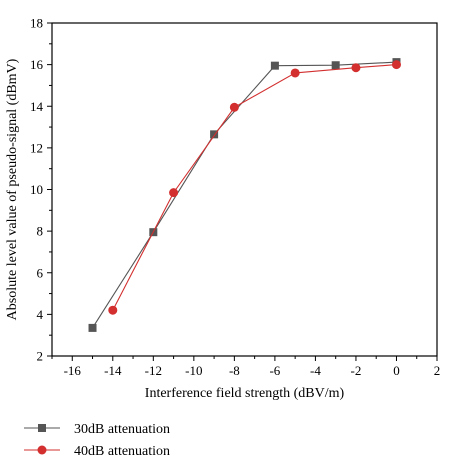  I want to click on y-tick-label: 18, so click(36, 23).